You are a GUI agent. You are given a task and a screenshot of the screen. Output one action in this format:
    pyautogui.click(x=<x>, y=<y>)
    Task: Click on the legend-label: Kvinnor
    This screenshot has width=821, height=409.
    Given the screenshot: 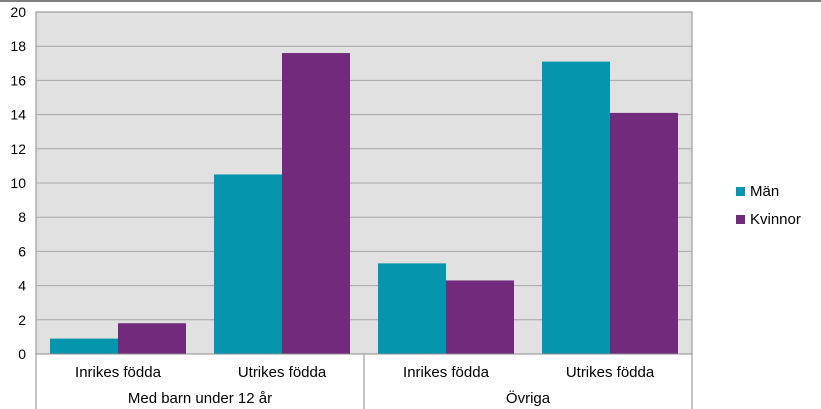 What is the action you would take?
    pyautogui.click(x=775, y=219)
    